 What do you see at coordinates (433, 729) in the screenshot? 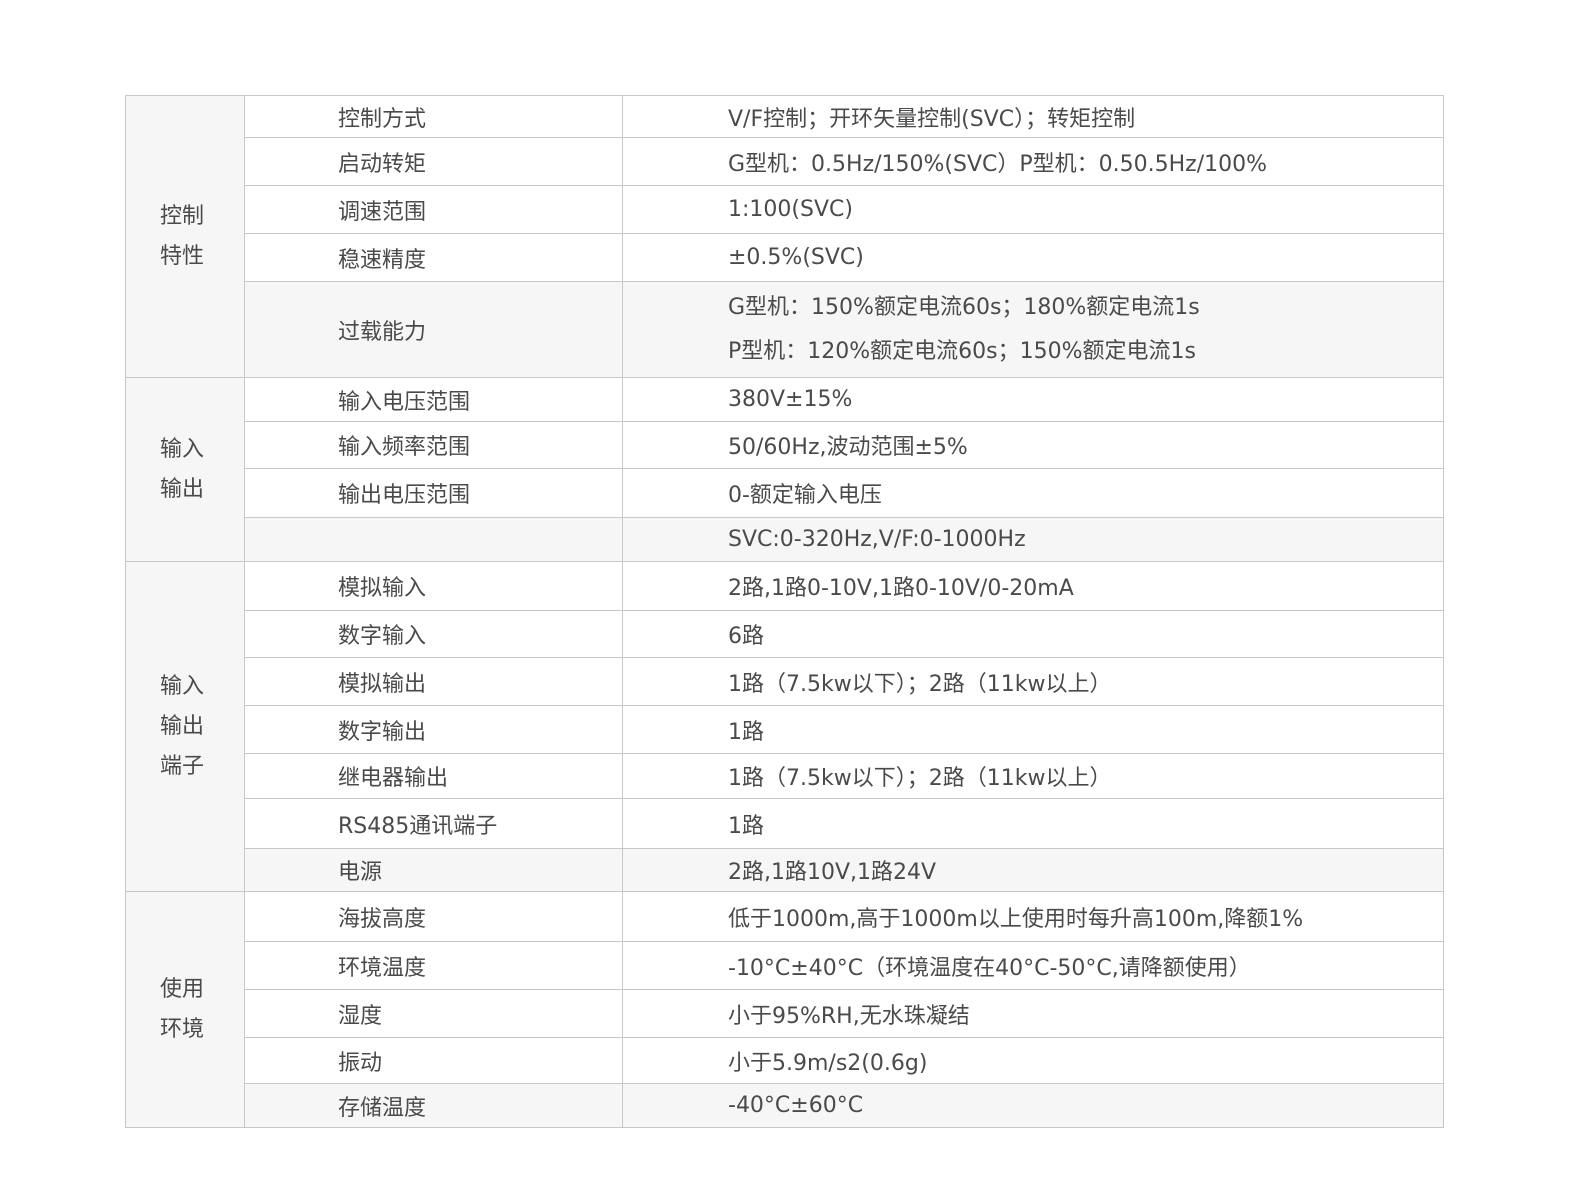
I see `spec-name: 数字输出` at bounding box center [433, 729].